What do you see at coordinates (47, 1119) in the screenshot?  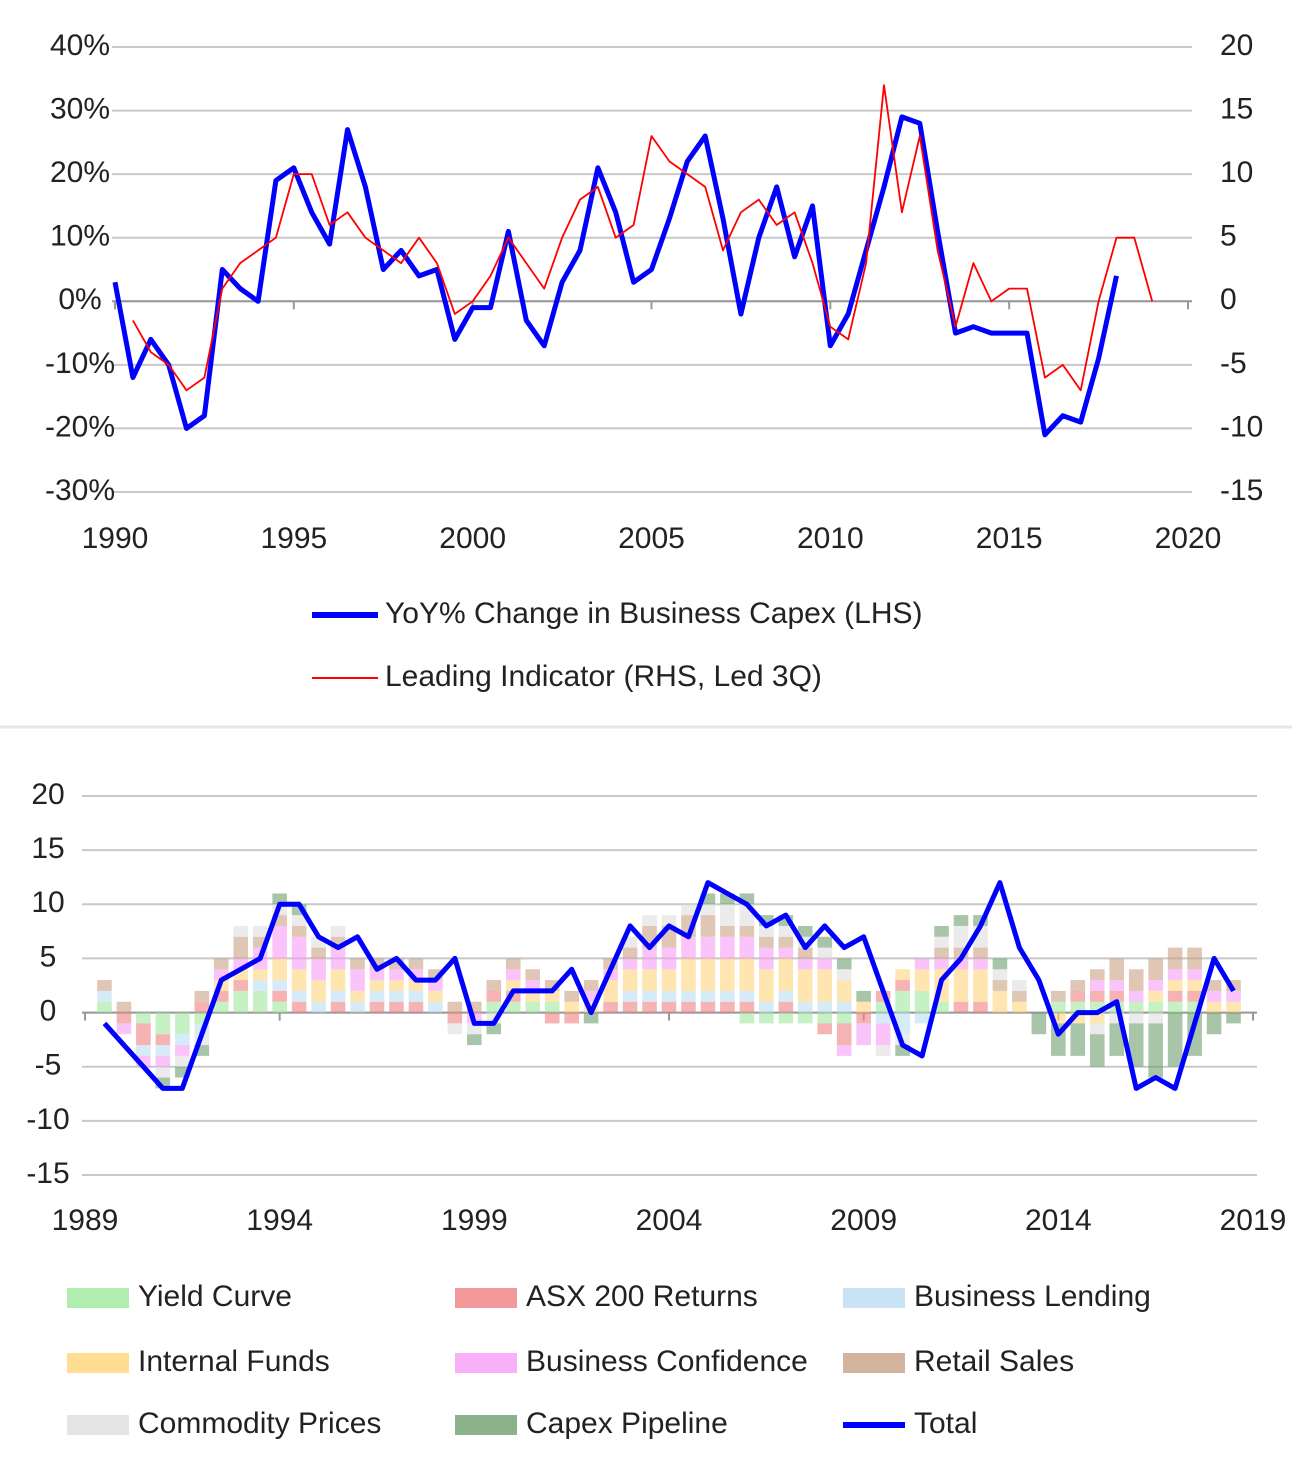 I see `y-tick-label: -10` at bounding box center [47, 1119].